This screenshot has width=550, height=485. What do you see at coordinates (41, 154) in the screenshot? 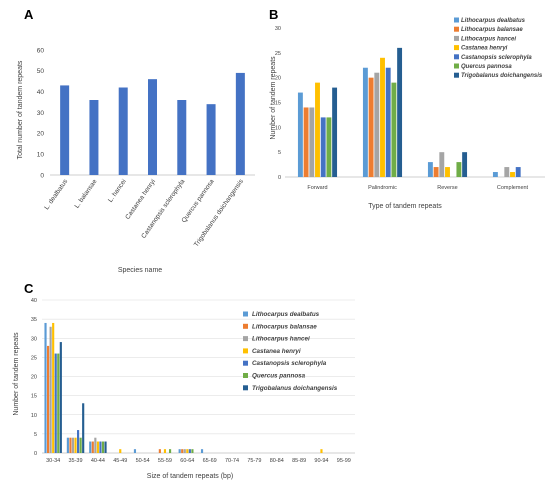
I see `panel-a-y-tick-label: 10` at bounding box center [41, 154].